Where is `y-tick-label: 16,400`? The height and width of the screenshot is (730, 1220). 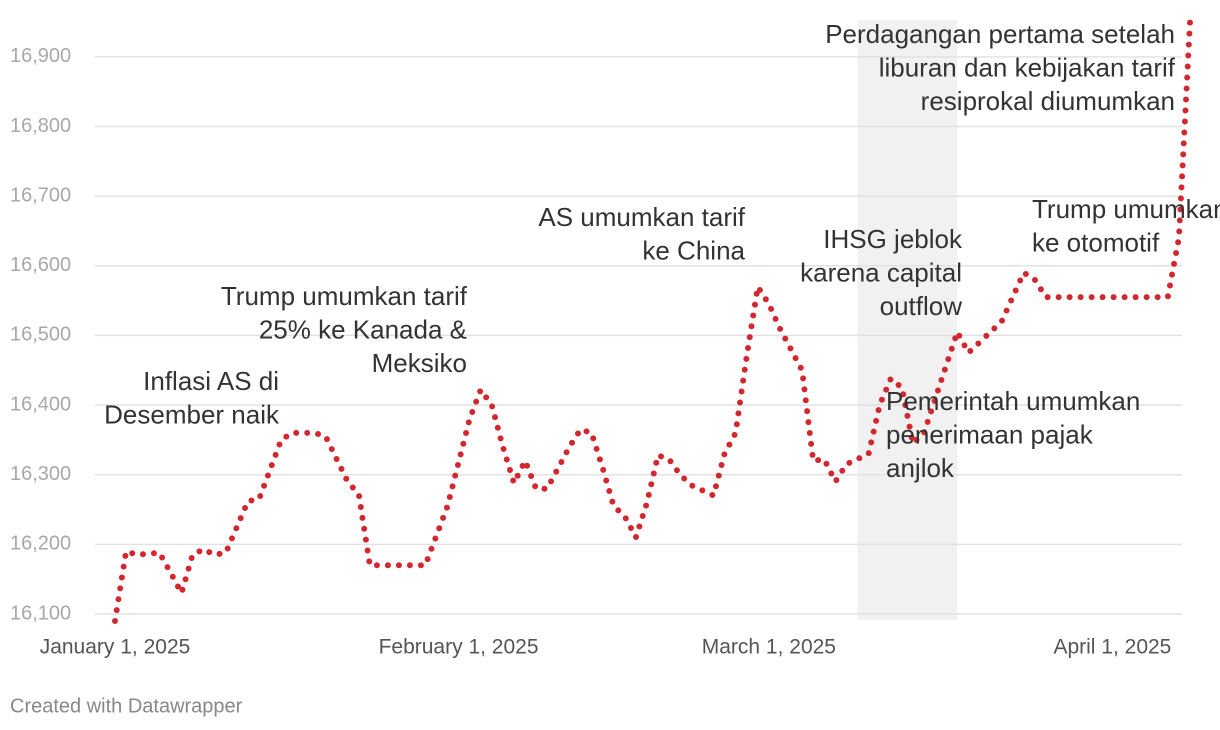 y-tick-label: 16,400 is located at coordinates (40, 404).